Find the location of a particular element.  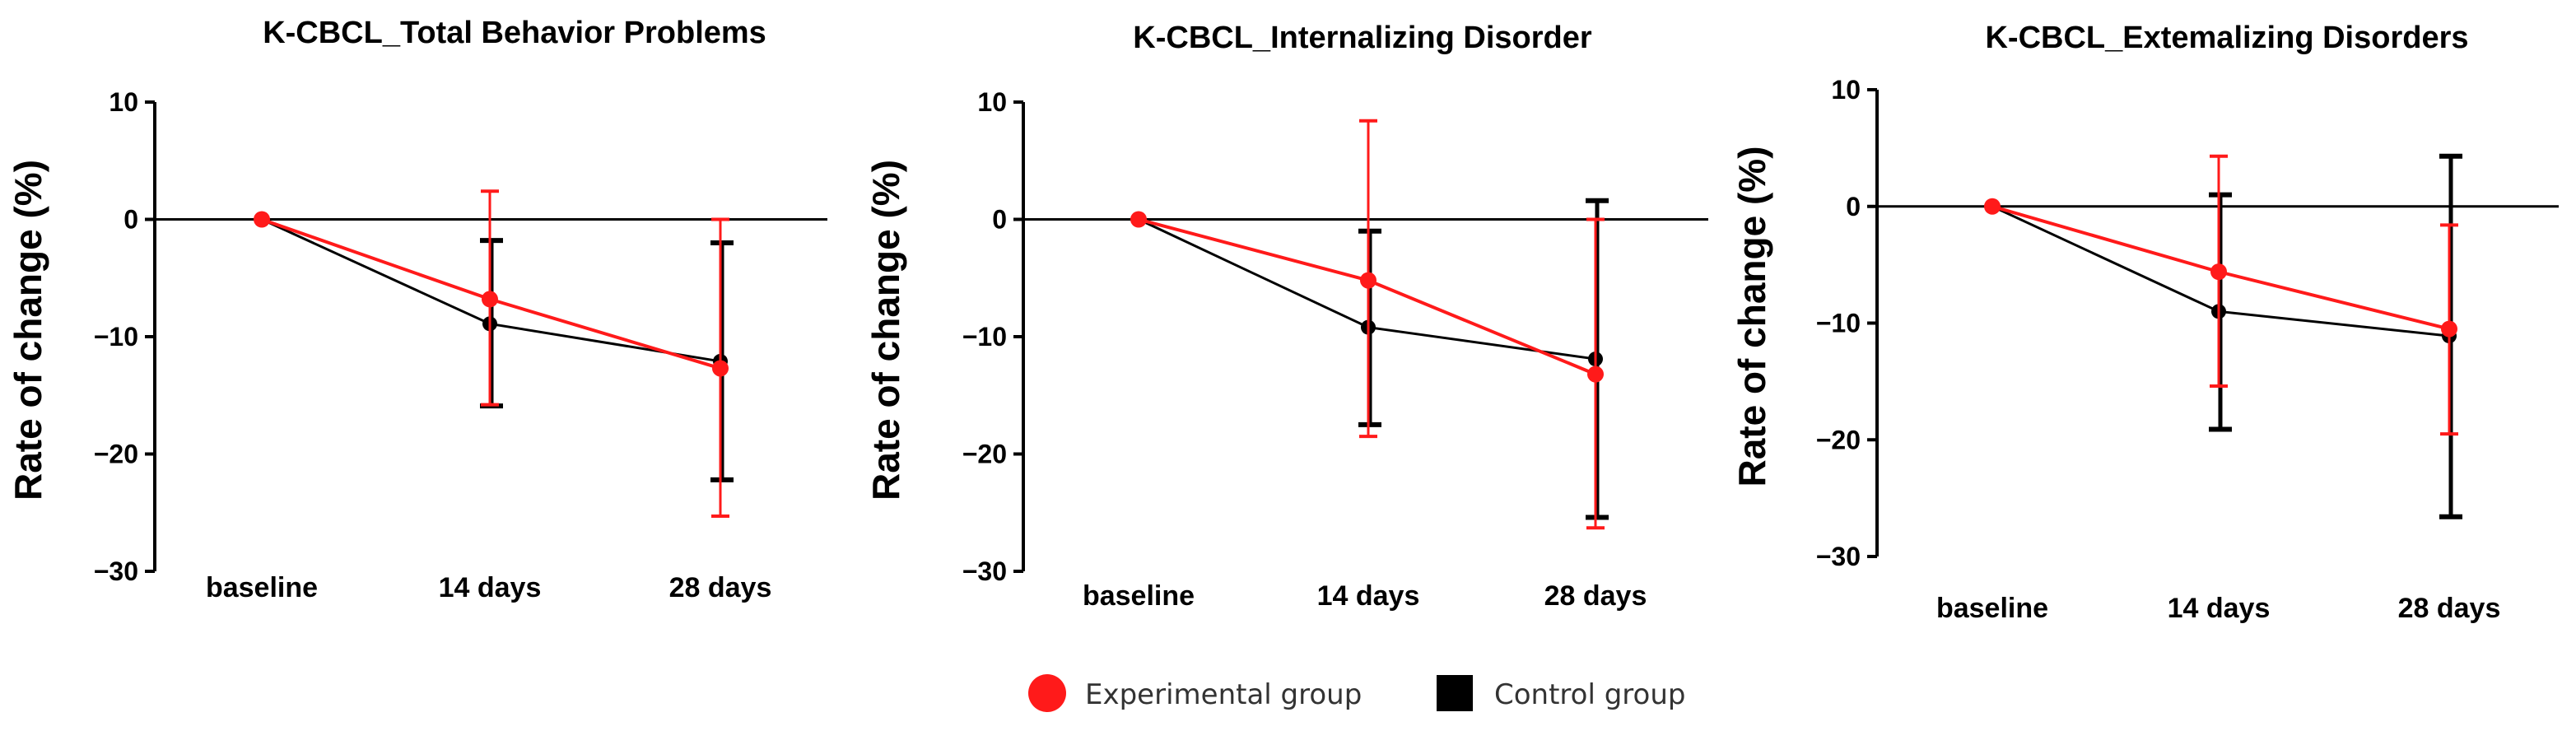

chart-title: K-CBCL_Extemalizing Disorders is located at coordinates (2226, 38).